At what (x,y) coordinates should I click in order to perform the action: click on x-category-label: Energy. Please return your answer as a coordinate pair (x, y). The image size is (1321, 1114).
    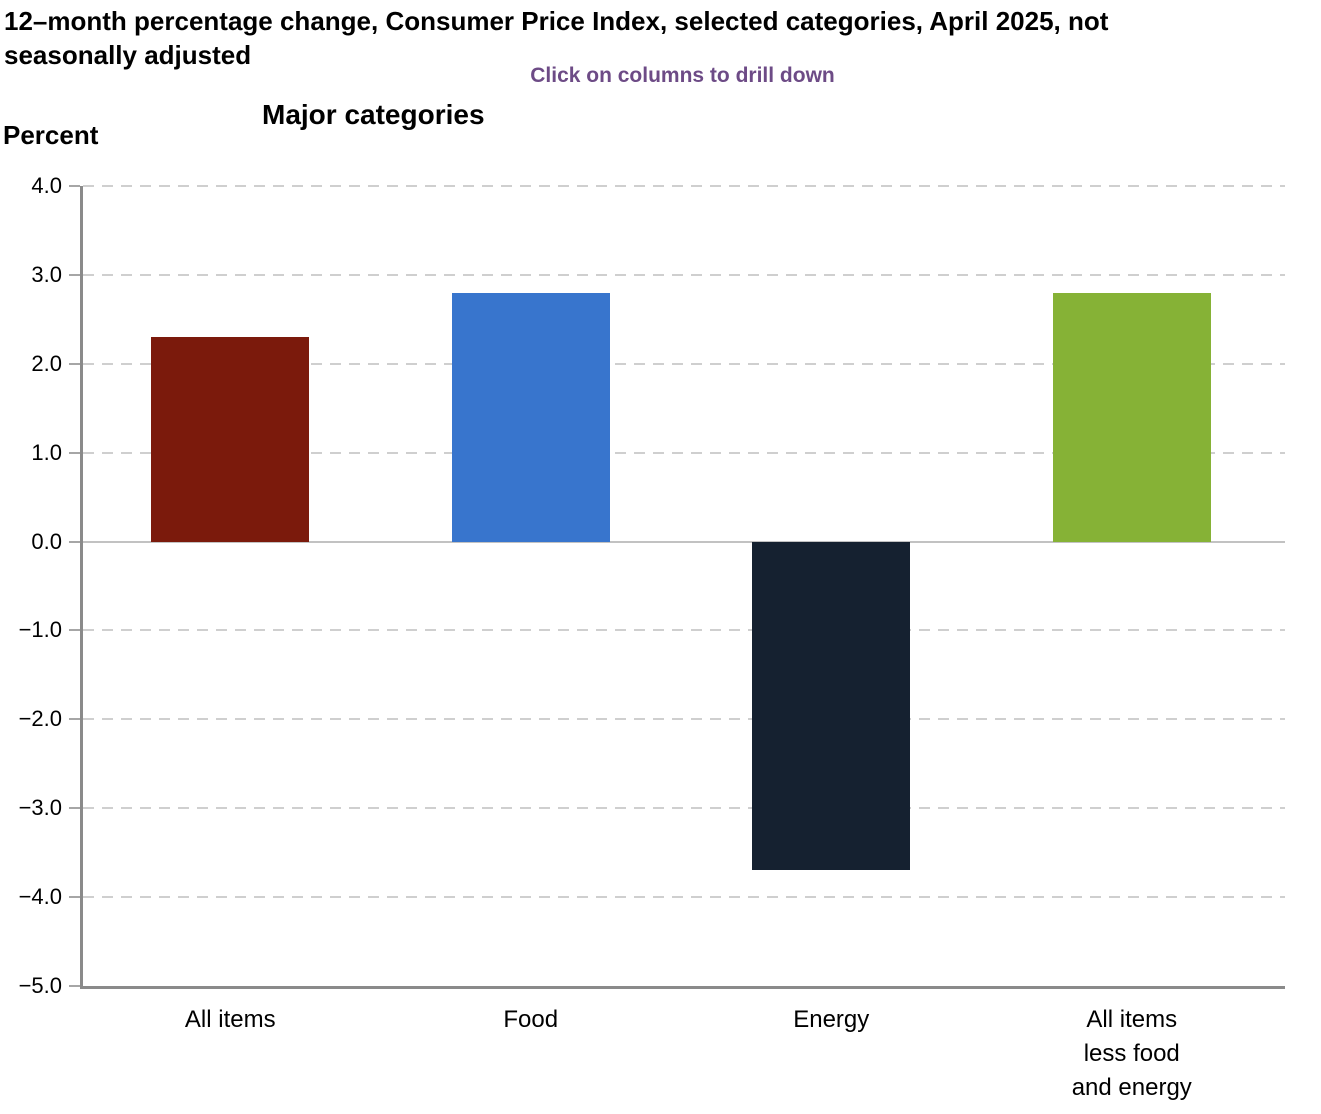
    Looking at the image, I should click on (831, 1020).